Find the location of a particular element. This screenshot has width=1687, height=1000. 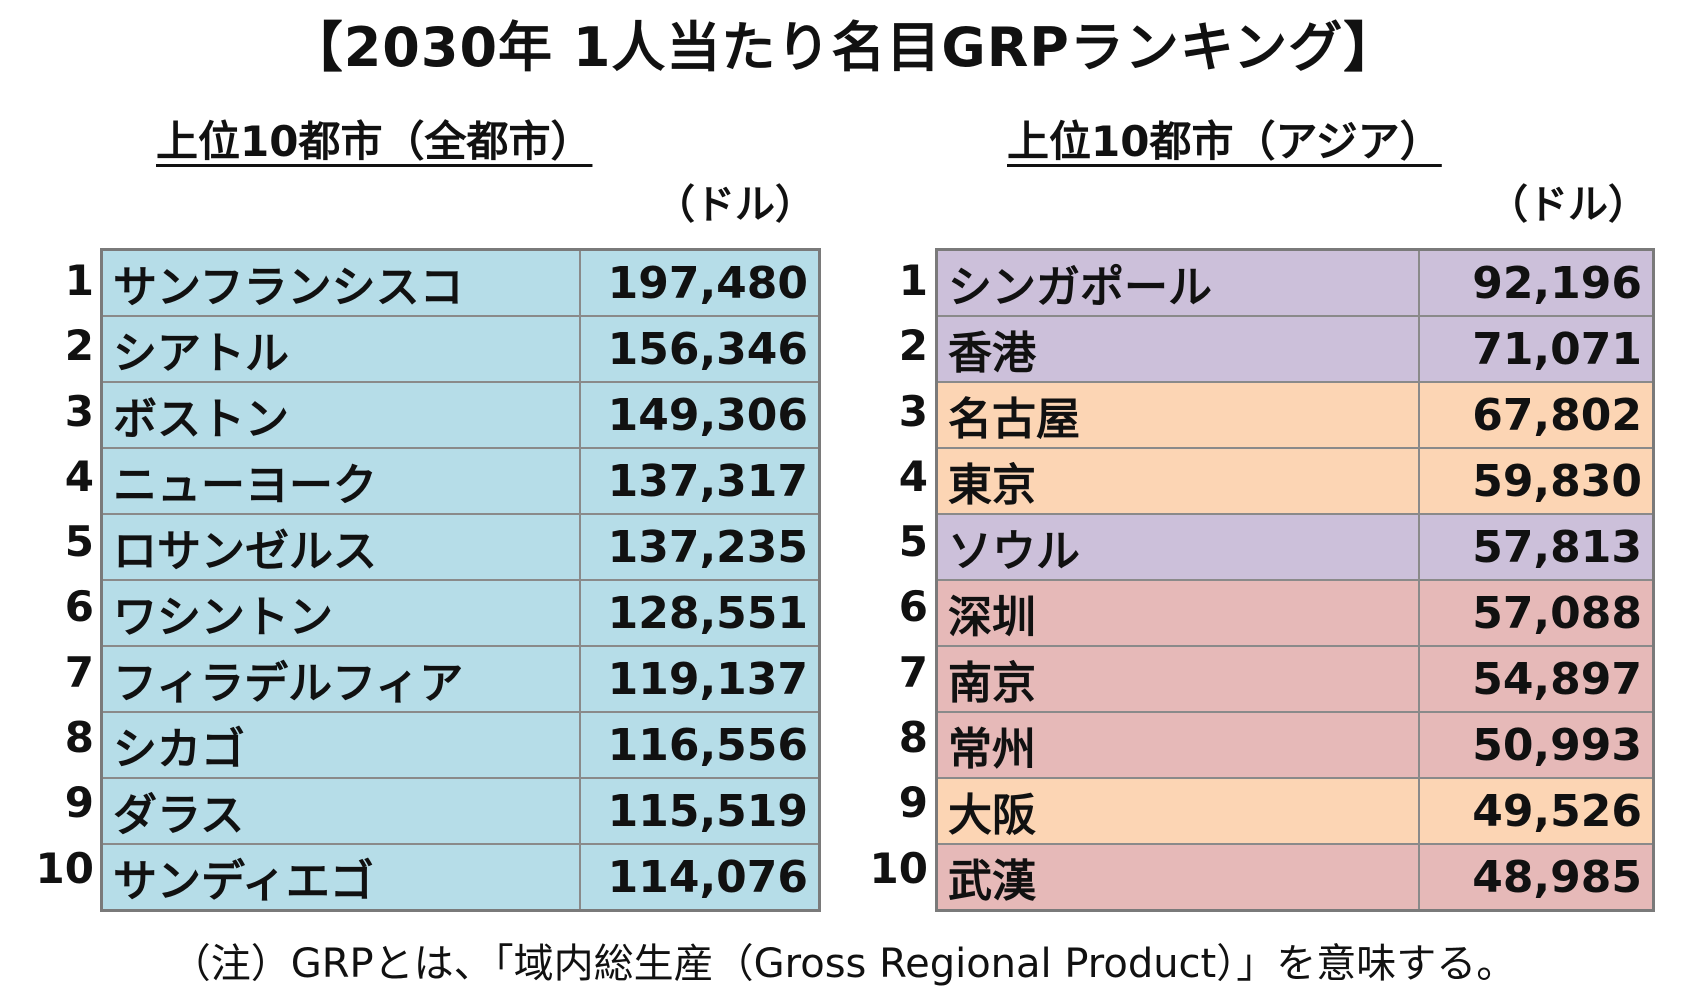

table-row: シンガポール 92,196 is located at coordinates (1295, 282).